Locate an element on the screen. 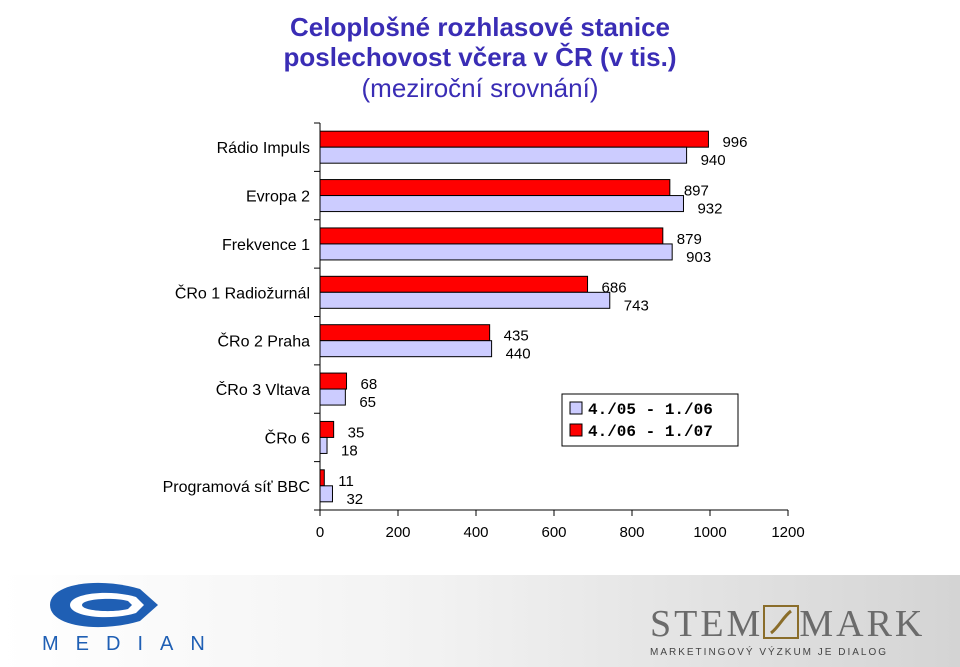 The height and width of the screenshot is (667, 960). data-label: 35 is located at coordinates (356, 432).